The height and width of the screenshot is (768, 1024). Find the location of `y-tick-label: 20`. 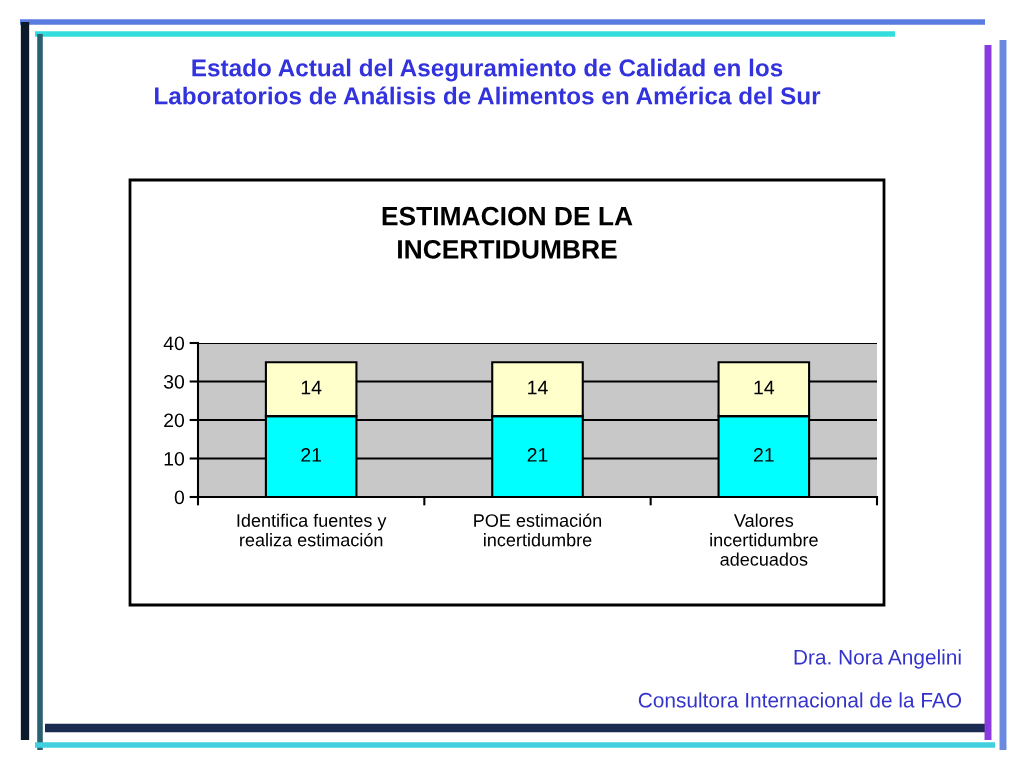

y-tick-label: 20 is located at coordinates (174, 420).